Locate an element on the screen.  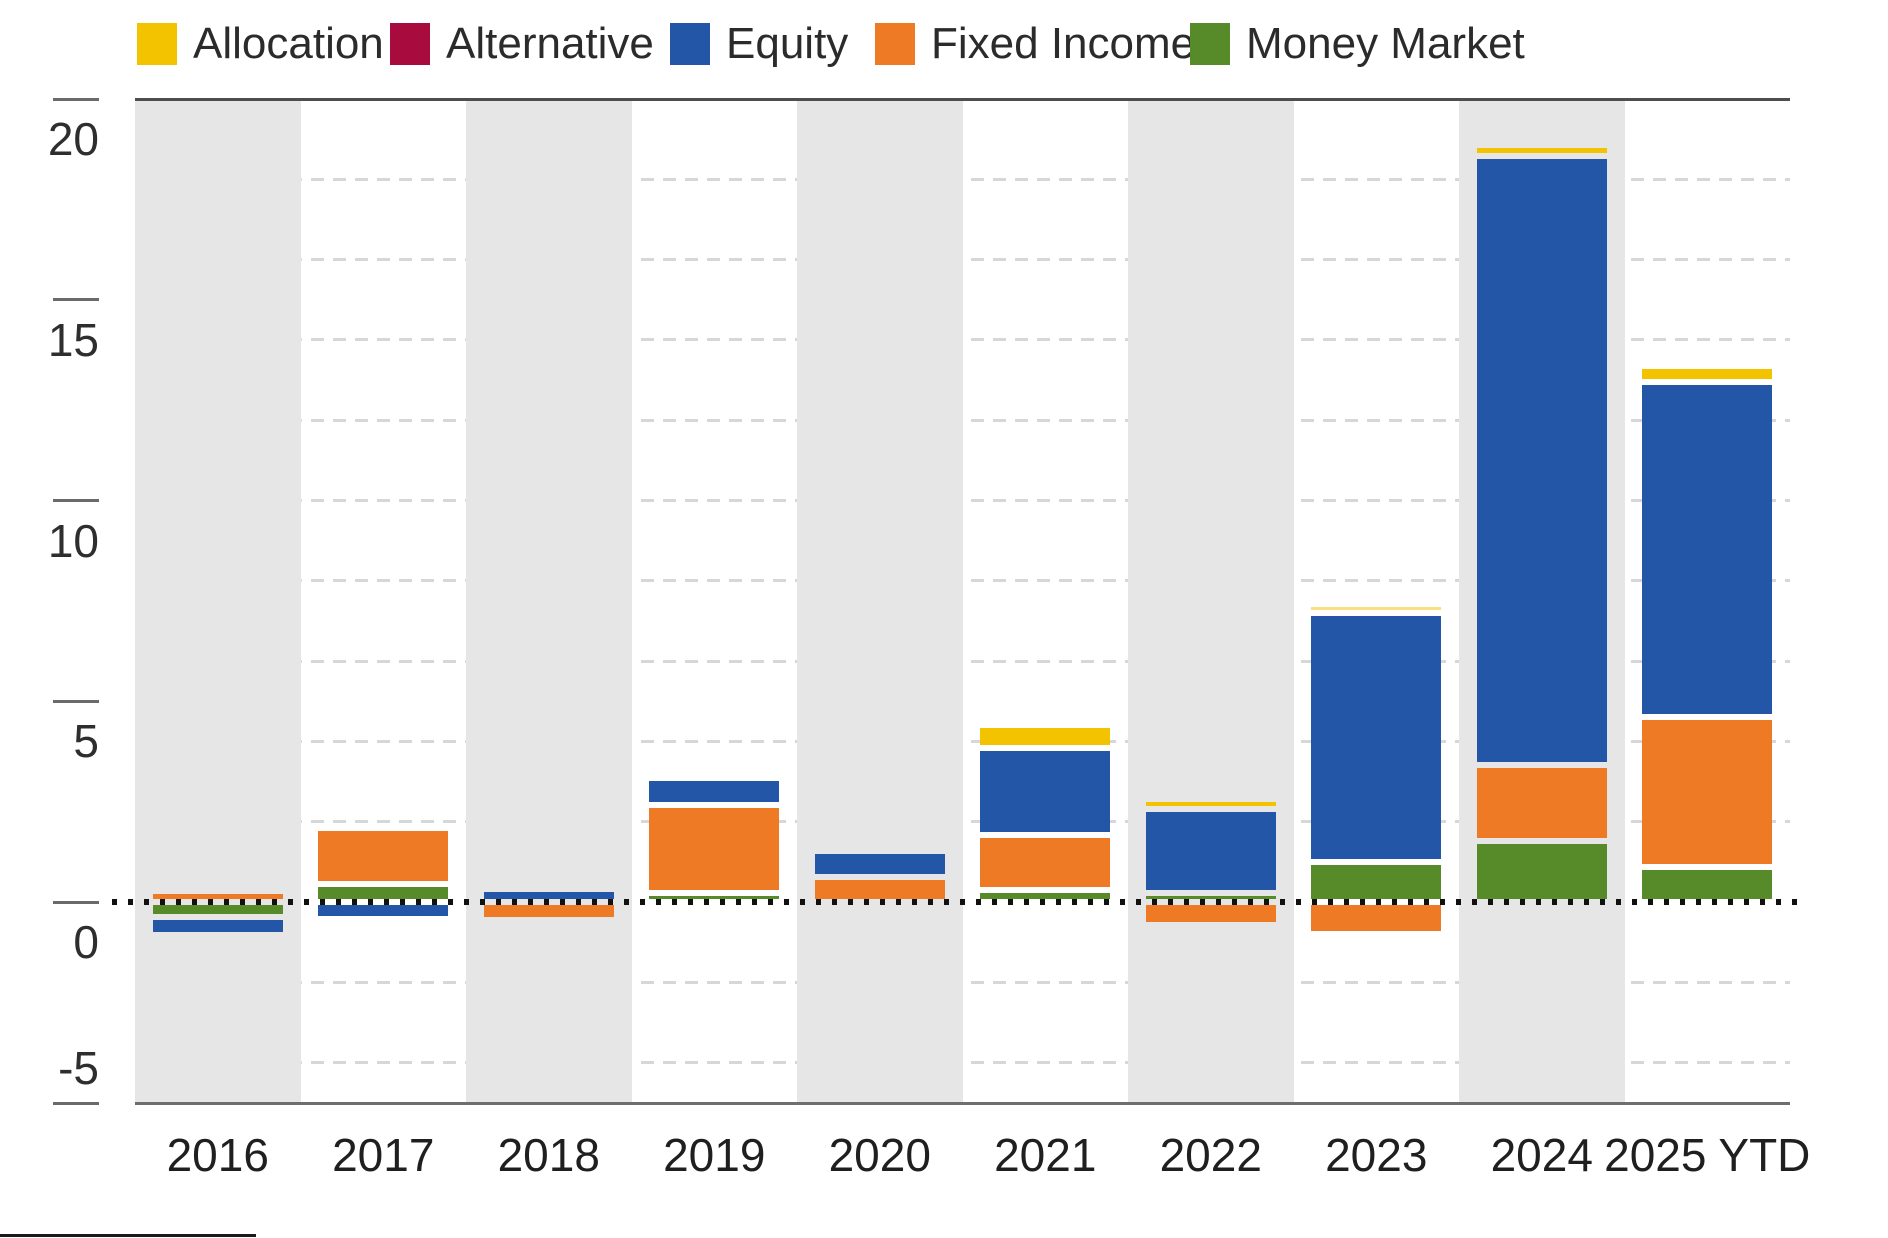
bar-segment-2020-fixed-income is located at coordinates (879, 890).